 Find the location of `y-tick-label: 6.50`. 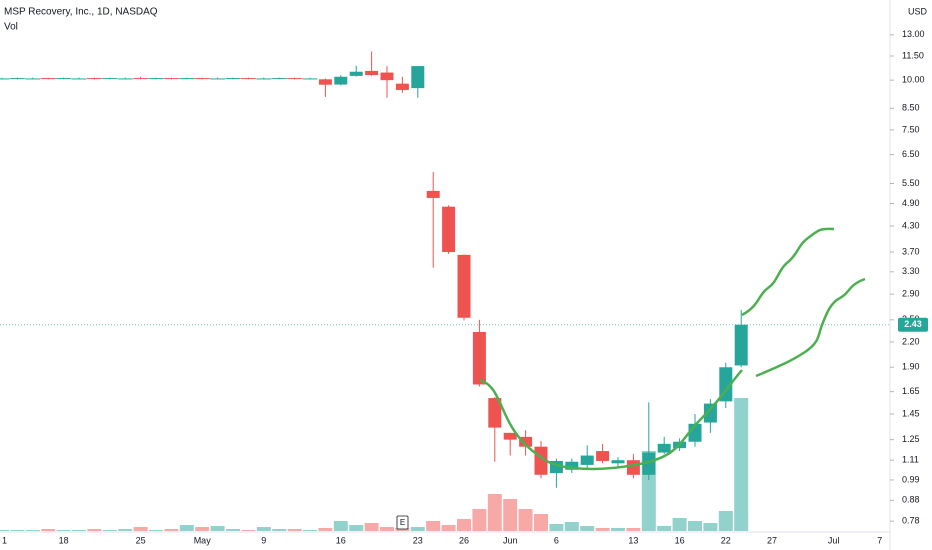

y-tick-label: 6.50 is located at coordinates (911, 154).